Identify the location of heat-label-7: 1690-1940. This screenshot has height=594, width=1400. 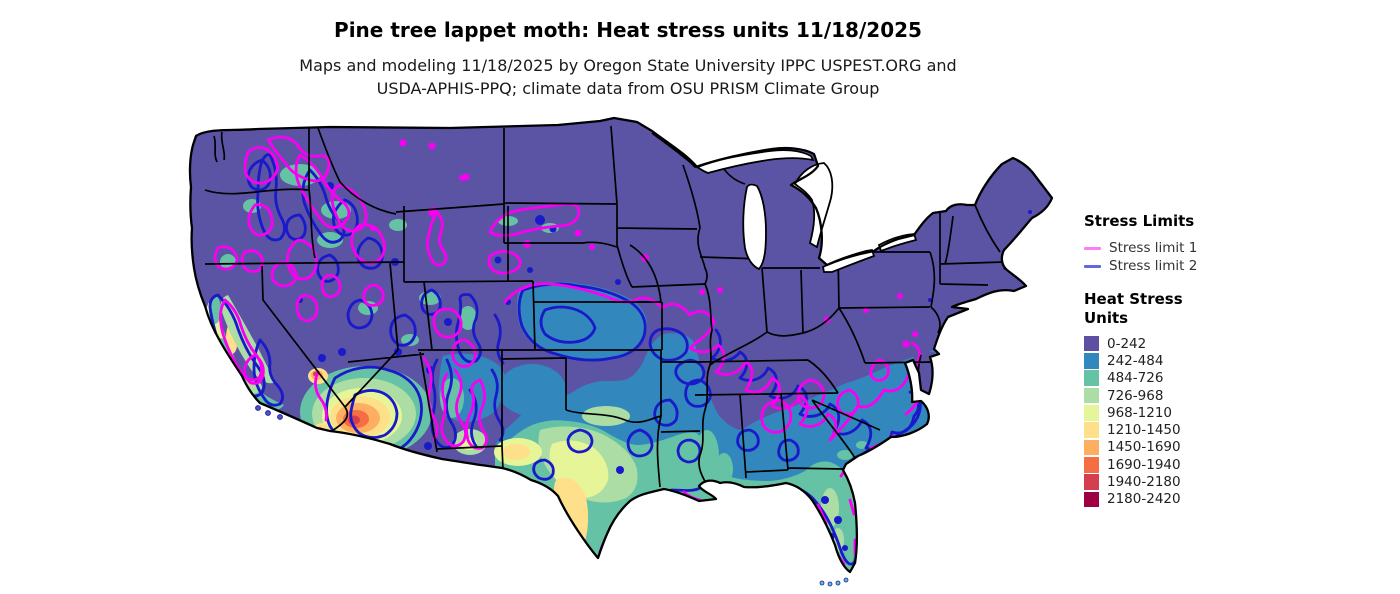
(1144, 464).